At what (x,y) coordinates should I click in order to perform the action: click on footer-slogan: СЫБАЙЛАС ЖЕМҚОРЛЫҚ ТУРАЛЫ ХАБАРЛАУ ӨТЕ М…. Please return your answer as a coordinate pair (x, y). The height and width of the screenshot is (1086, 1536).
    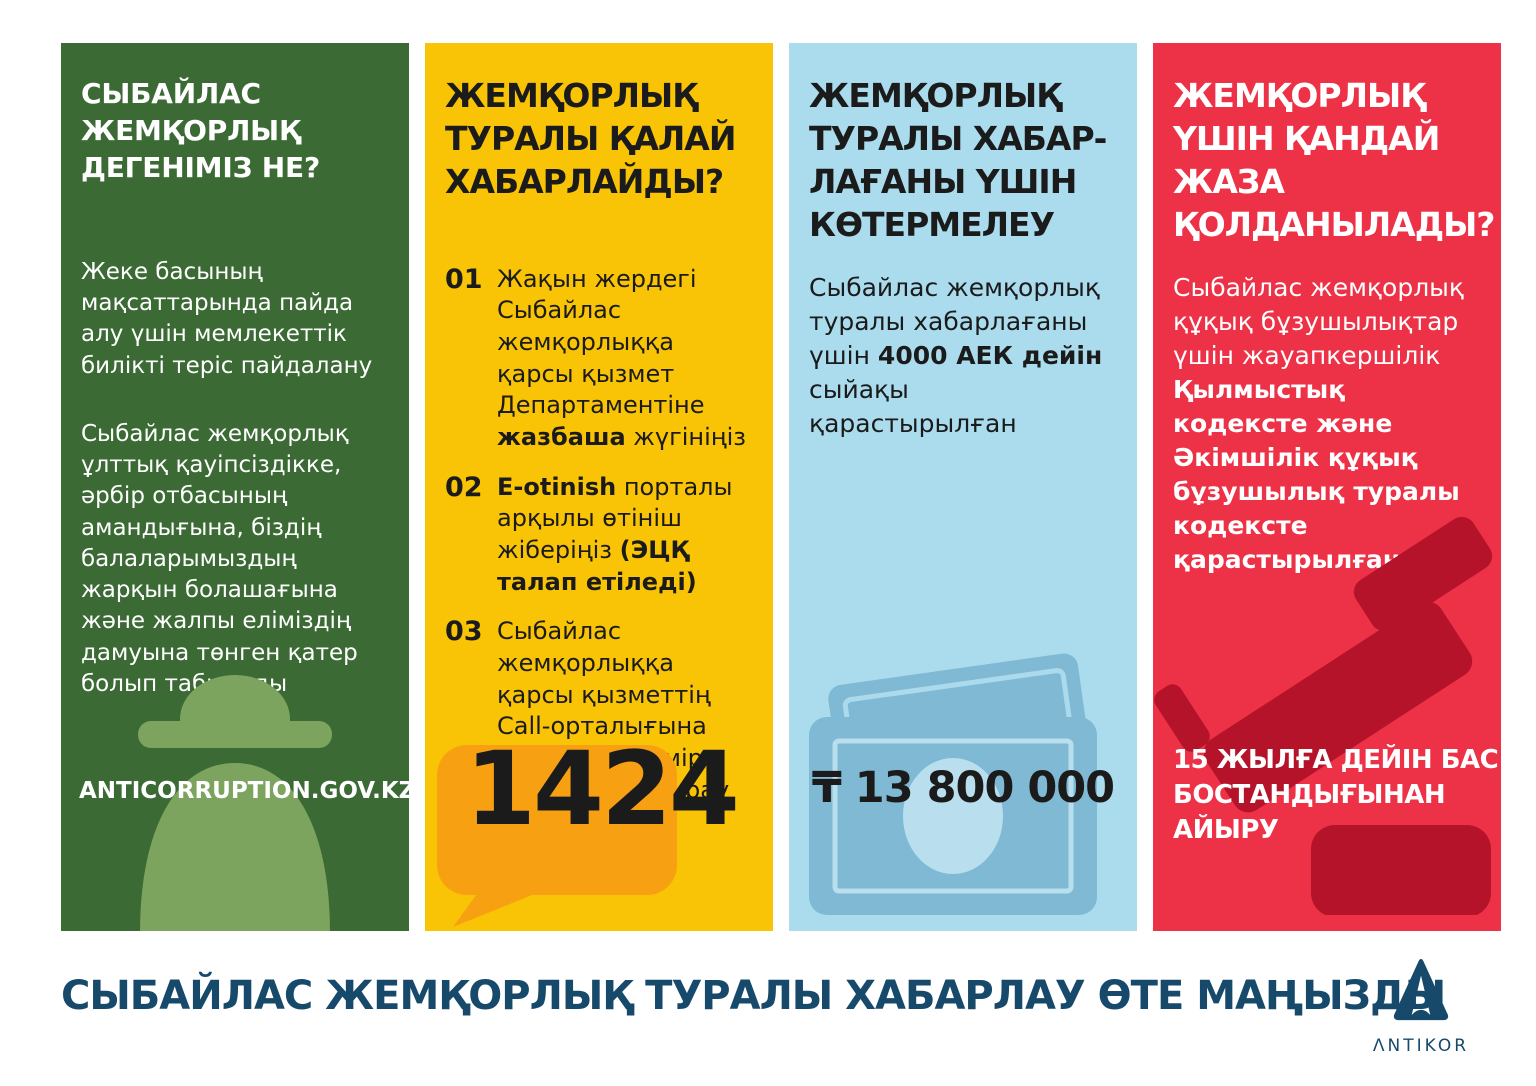
    Looking at the image, I should click on (753, 996).